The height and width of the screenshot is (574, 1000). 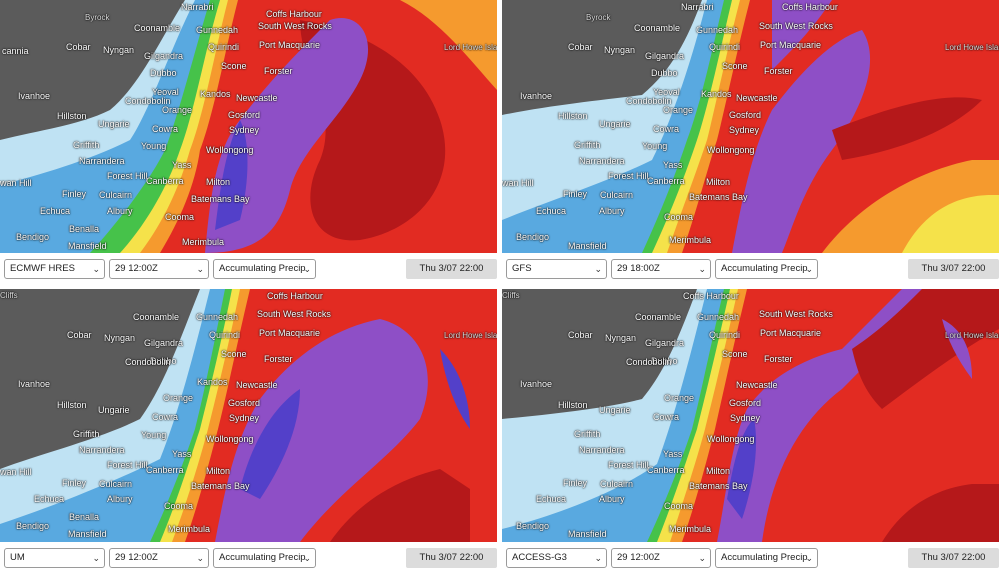 I want to click on model-select: ECMWF HRES ⌄, so click(x=54, y=269).